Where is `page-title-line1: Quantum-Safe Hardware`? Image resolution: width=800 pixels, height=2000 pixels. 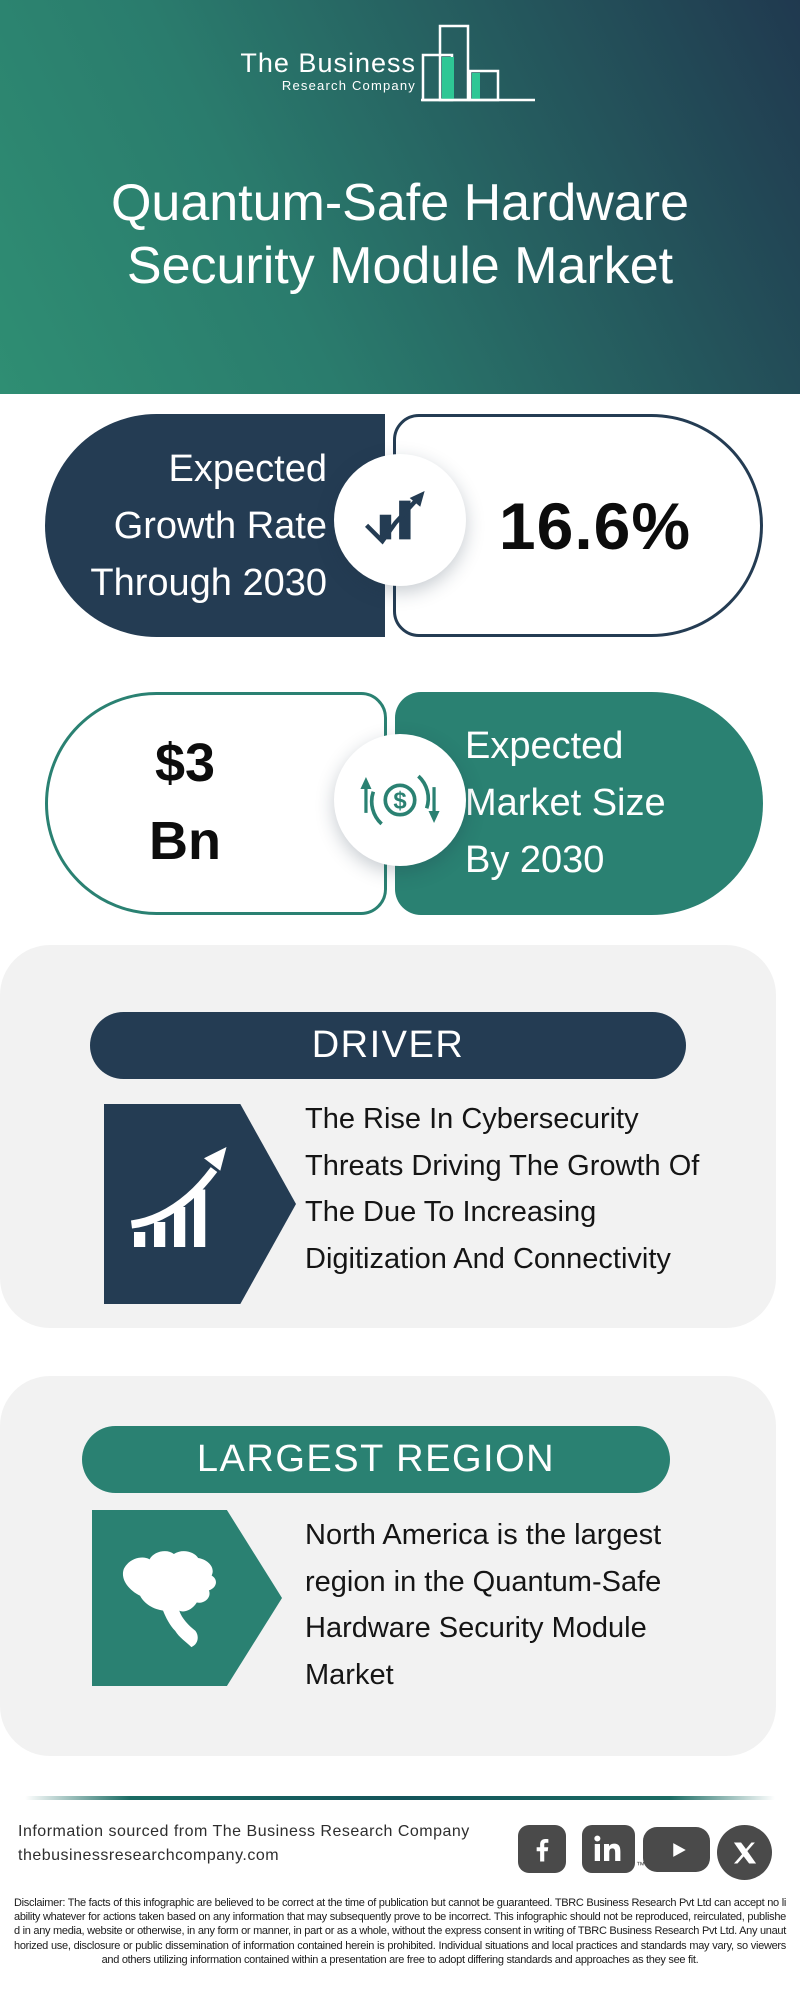 page-title-line1: Quantum-Safe Hardware is located at coordinates (400, 203).